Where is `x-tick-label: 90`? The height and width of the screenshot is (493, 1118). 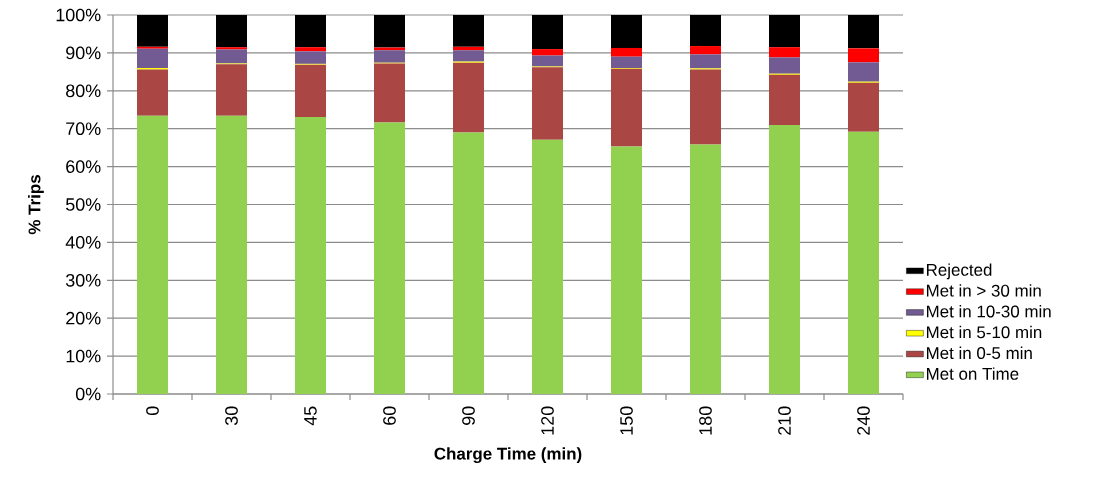 x-tick-label: 90 is located at coordinates (468, 415).